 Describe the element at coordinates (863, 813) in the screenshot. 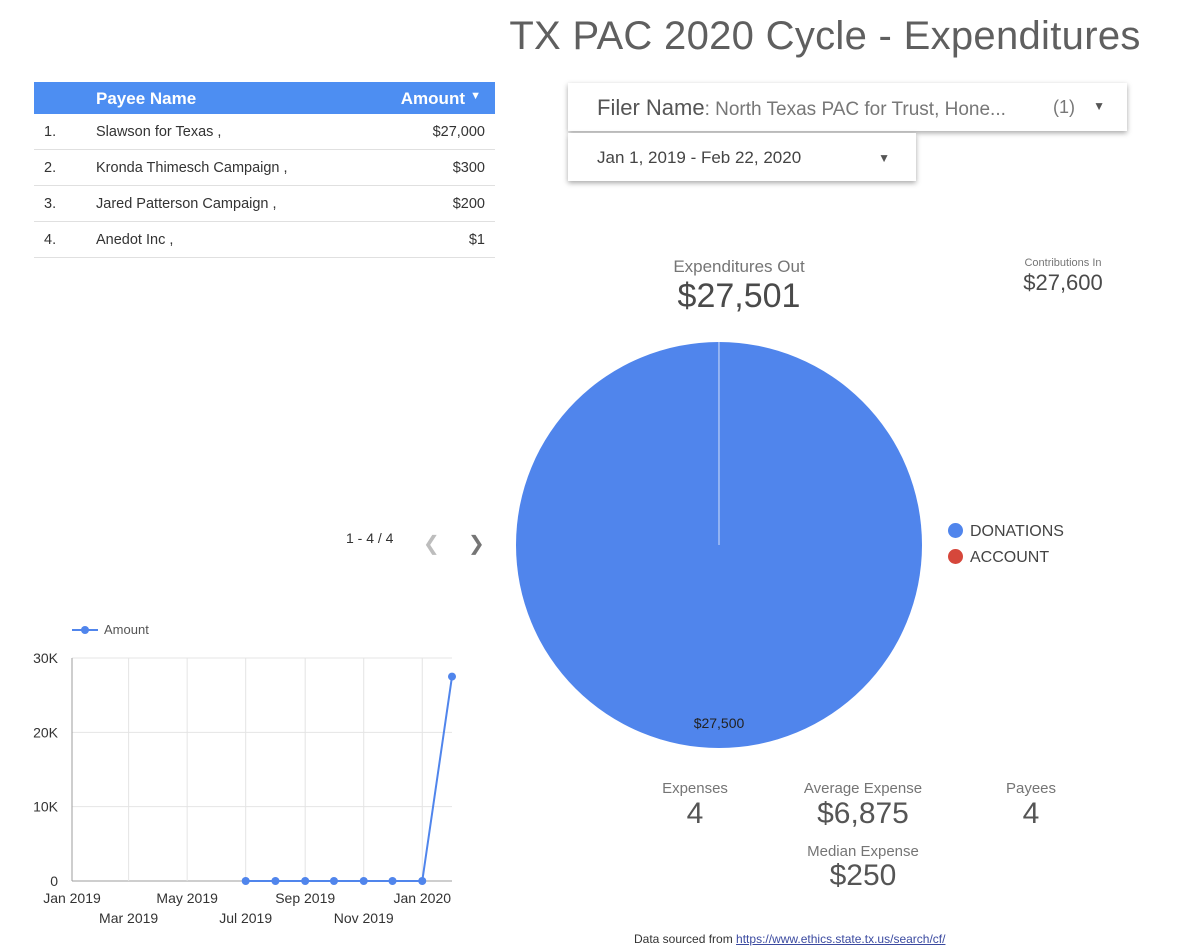

I see `average-expense-value: $6,875` at that location.